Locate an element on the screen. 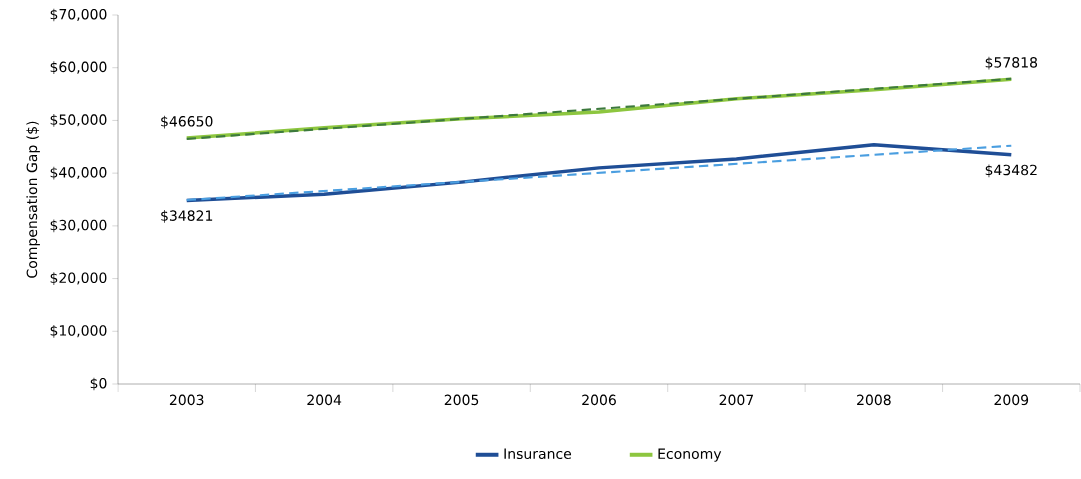 The height and width of the screenshot is (479, 1081). y-tick-label: $20,000 is located at coordinates (78, 278).